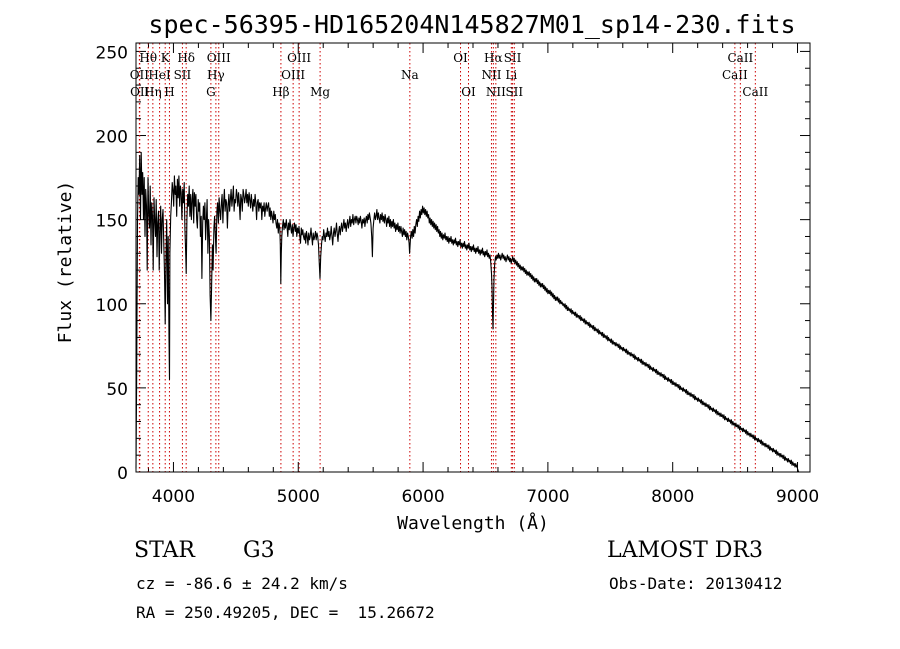  I want to click on line-marker-label: K, so click(166, 58).